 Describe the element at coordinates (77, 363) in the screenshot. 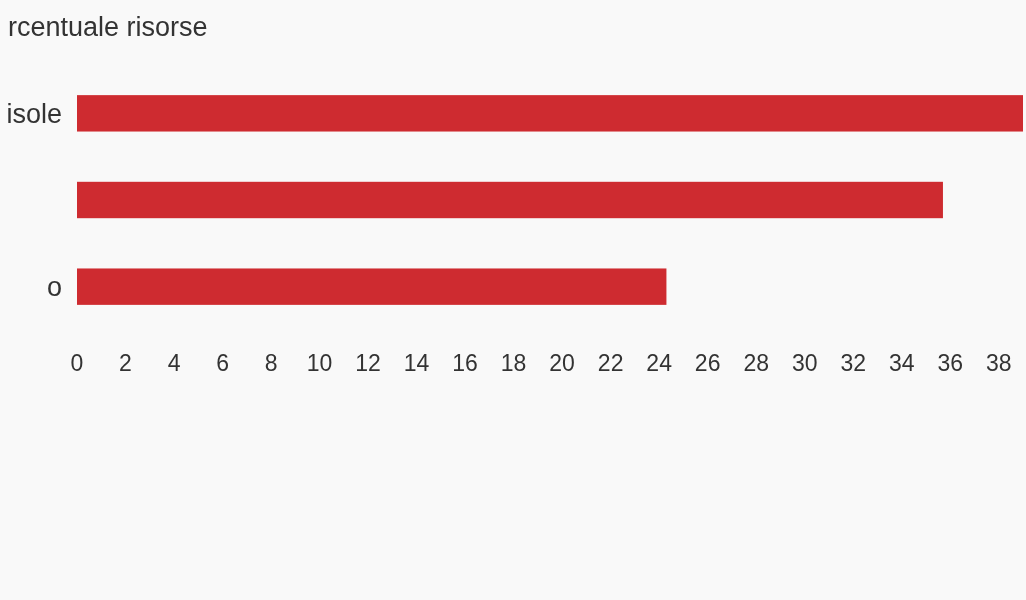

I see `x-tick-label: 0` at that location.